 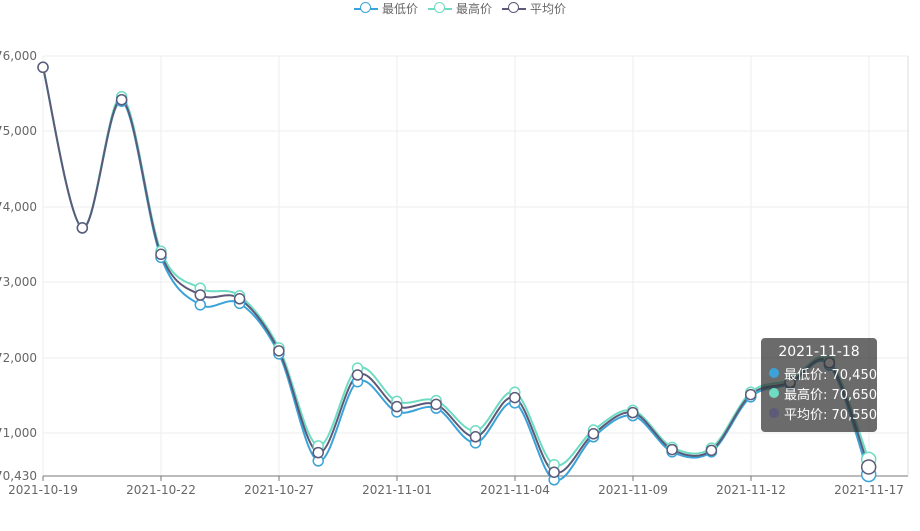 What do you see at coordinates (774, 393) in the screenshot?
I see `tooltip-dot-high` at bounding box center [774, 393].